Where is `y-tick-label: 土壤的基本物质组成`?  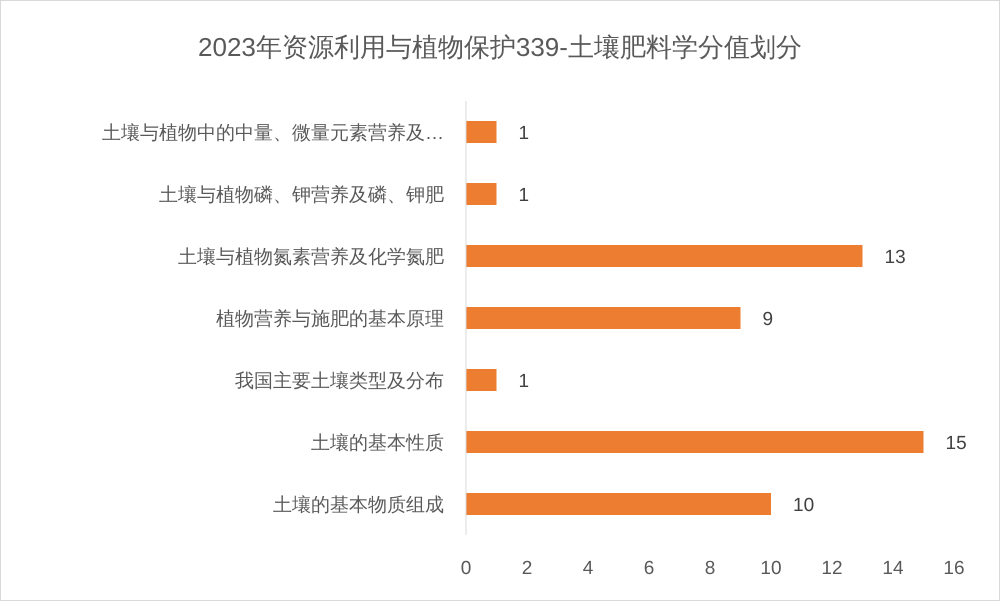 y-tick-label: 土壤的基本物质组成 is located at coordinates (358, 505).